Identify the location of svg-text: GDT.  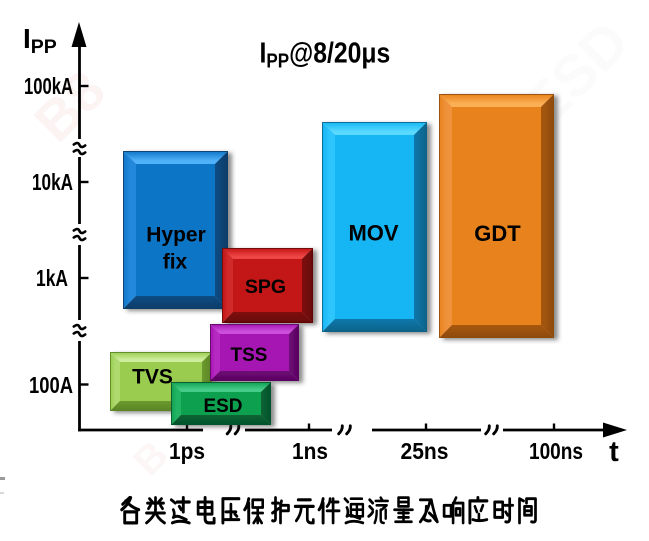
(497, 233).